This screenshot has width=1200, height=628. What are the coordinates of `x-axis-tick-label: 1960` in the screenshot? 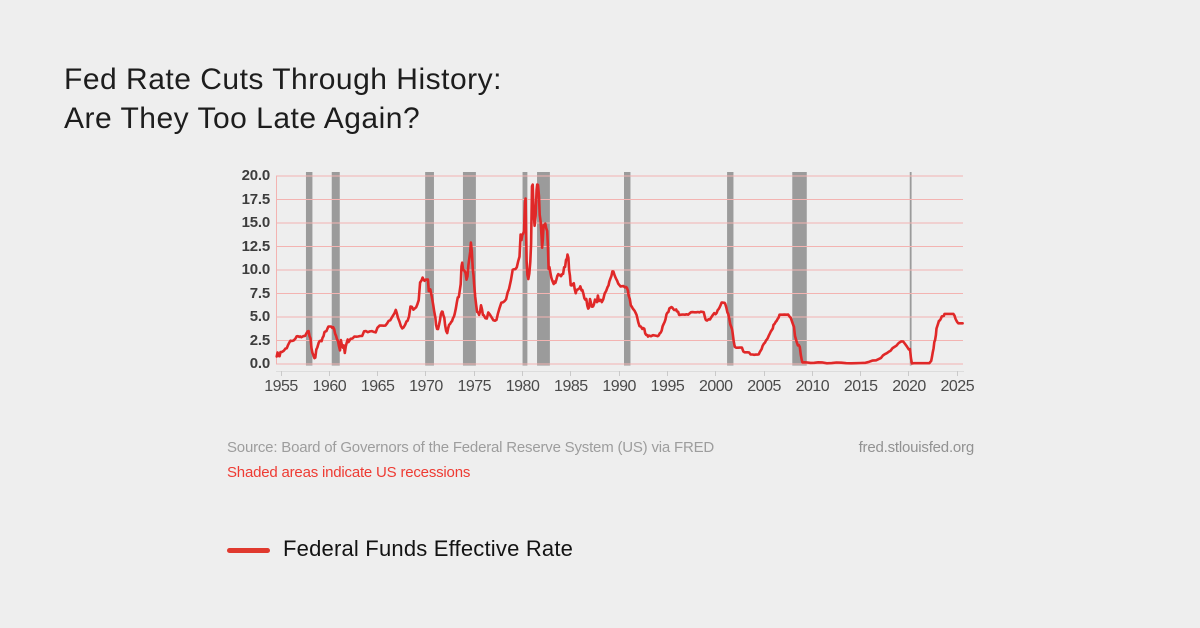 It's located at (329, 386).